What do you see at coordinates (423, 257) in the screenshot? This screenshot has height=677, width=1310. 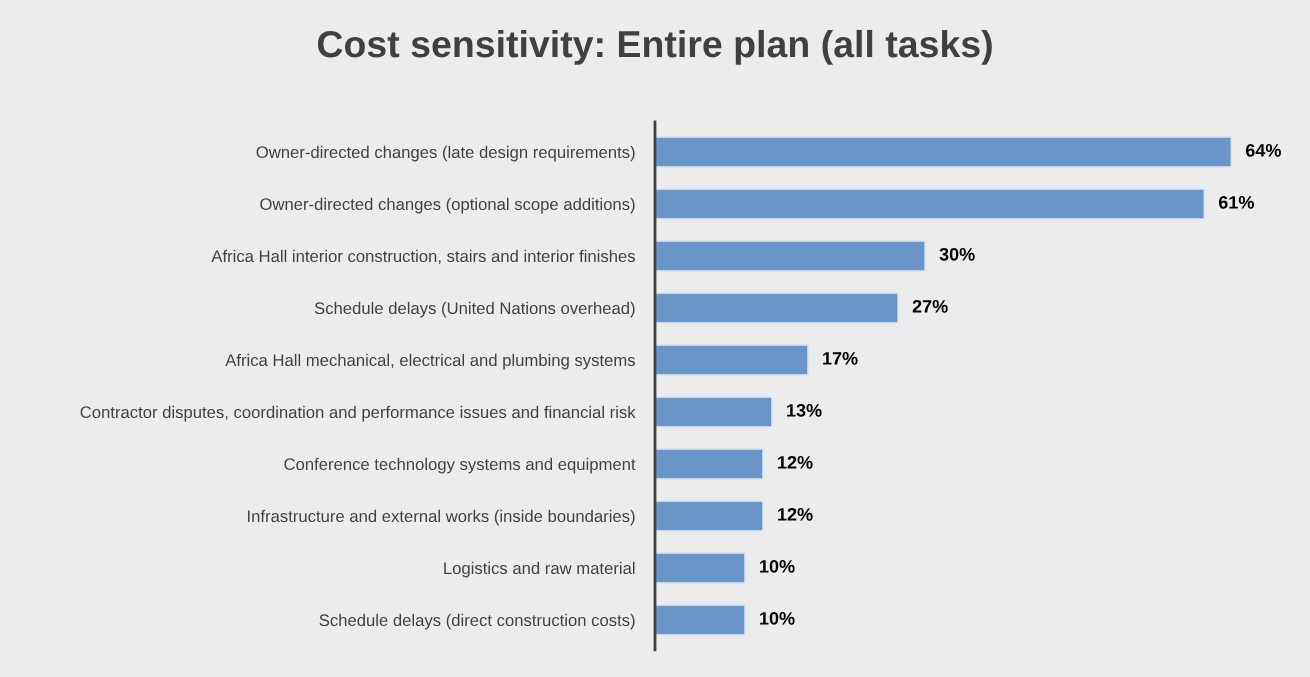 I see `y-tick-label: Africa Hall interior construction, stairs and interior finishes` at bounding box center [423, 257].